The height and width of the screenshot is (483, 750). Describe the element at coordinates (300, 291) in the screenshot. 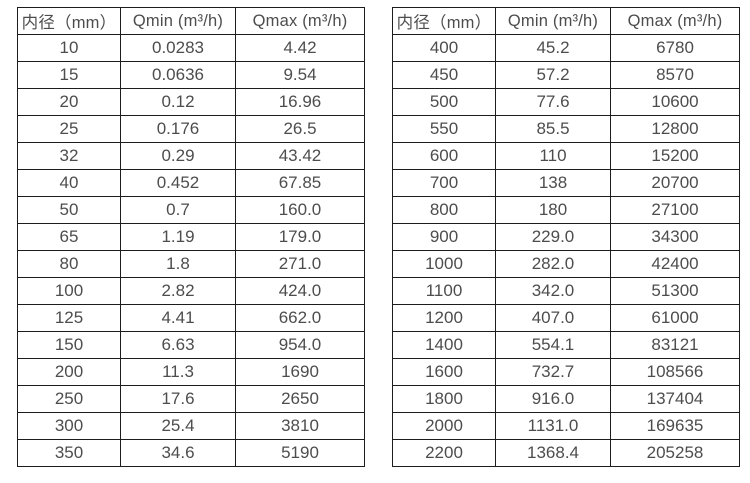

I see `table-cell: 424.0` at that location.